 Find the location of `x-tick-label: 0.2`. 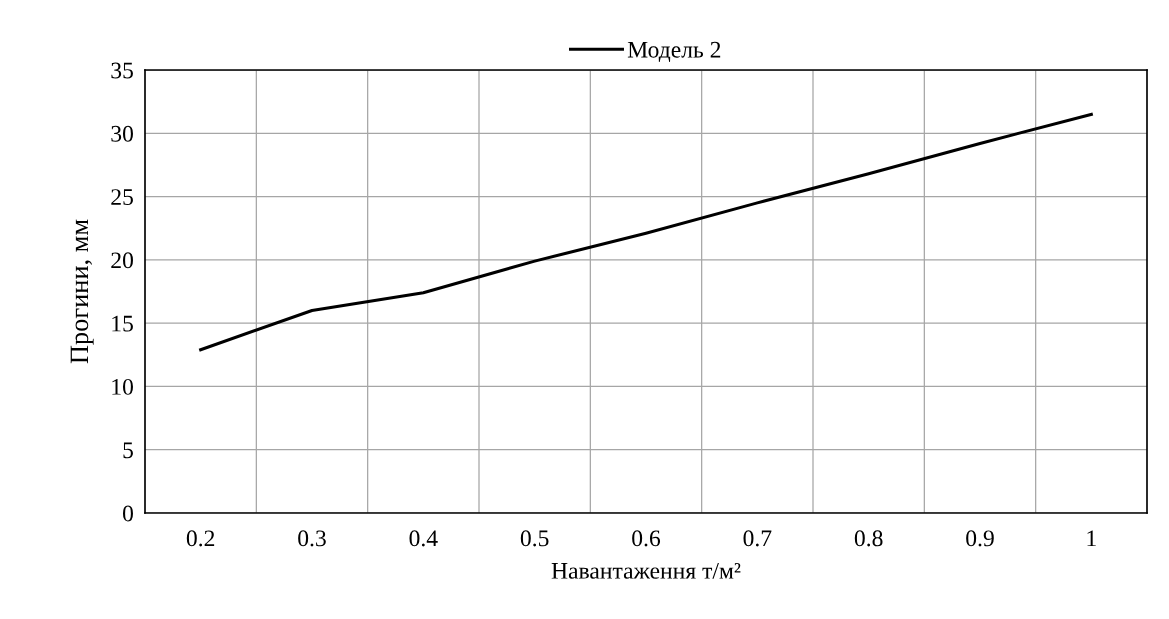

x-tick-label: 0.2 is located at coordinates (200, 538).